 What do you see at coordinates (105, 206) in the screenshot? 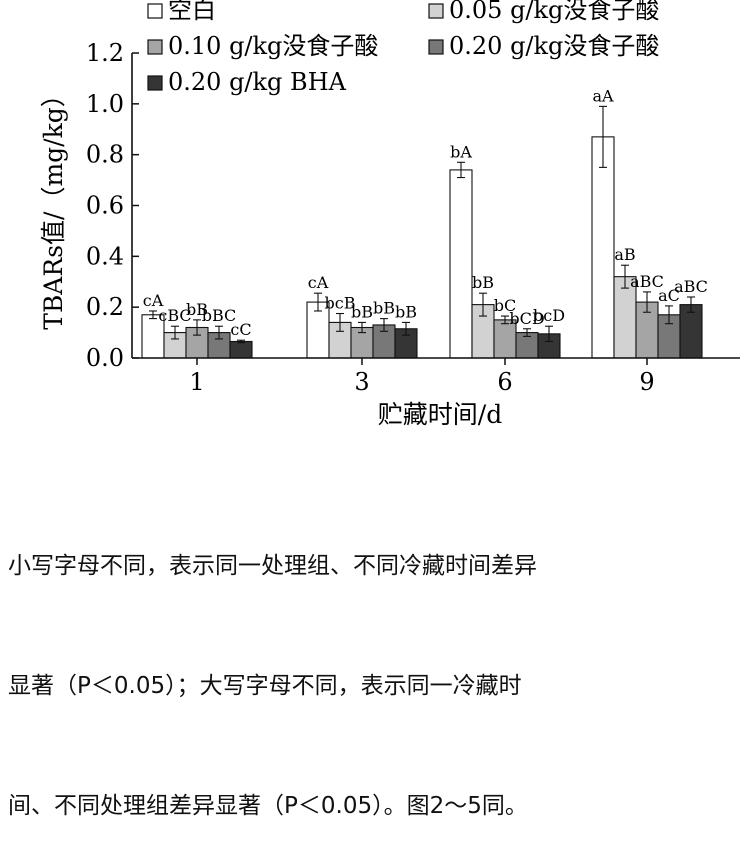
I see `y-tick-label: 0.6` at bounding box center [105, 206].